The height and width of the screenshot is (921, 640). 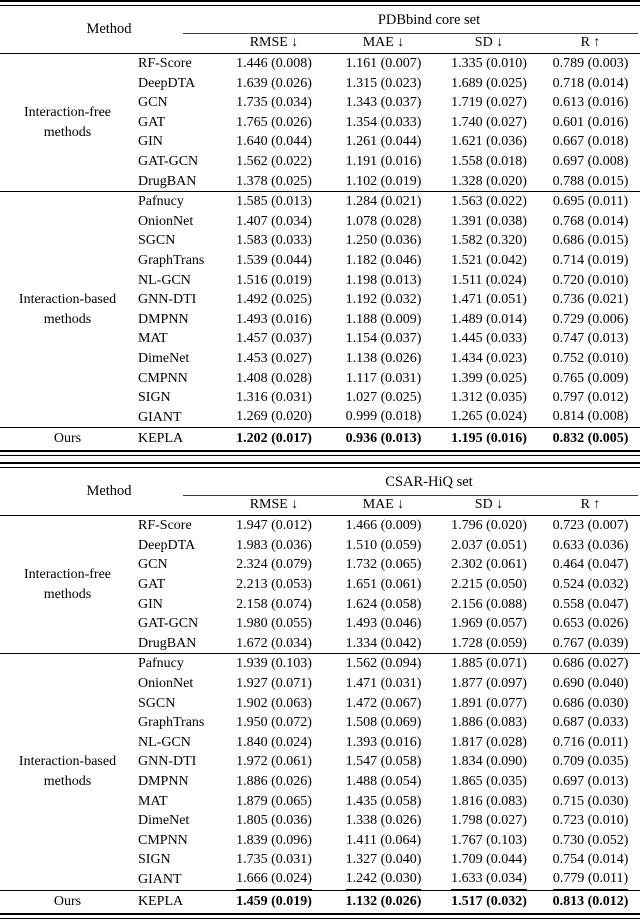 I want to click on metric-value: 1.335 (0.010), so click(x=489, y=63).